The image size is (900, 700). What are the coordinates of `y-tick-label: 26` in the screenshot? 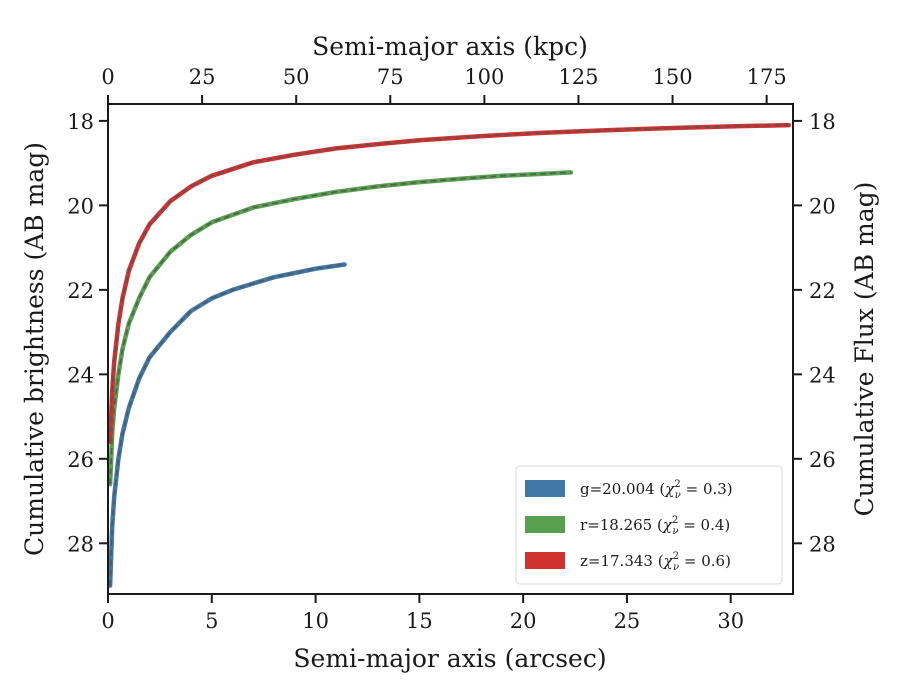 It's located at (80, 460).